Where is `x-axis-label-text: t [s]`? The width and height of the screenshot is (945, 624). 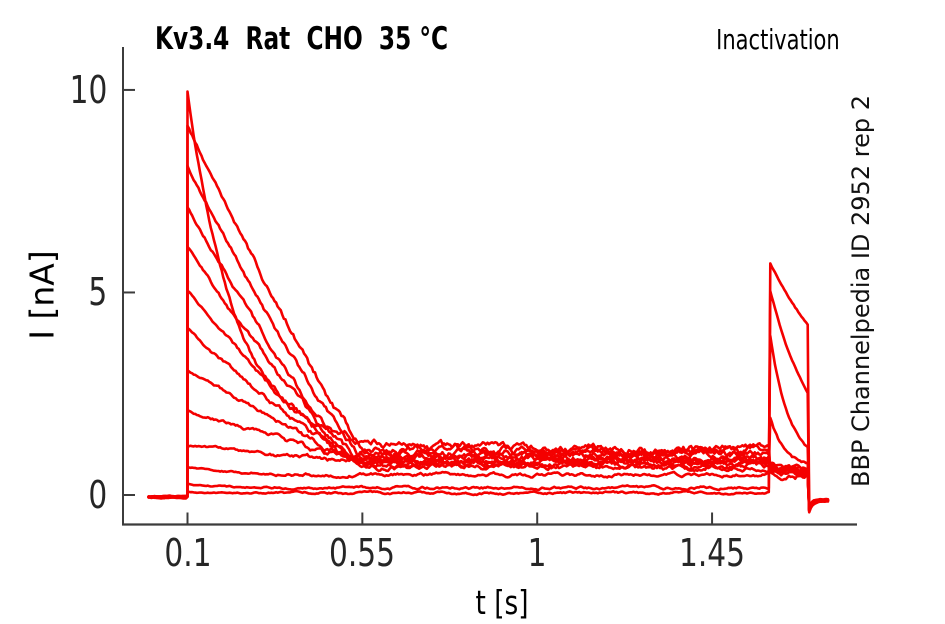 x-axis-label-text: t [s] is located at coordinates (502, 602).